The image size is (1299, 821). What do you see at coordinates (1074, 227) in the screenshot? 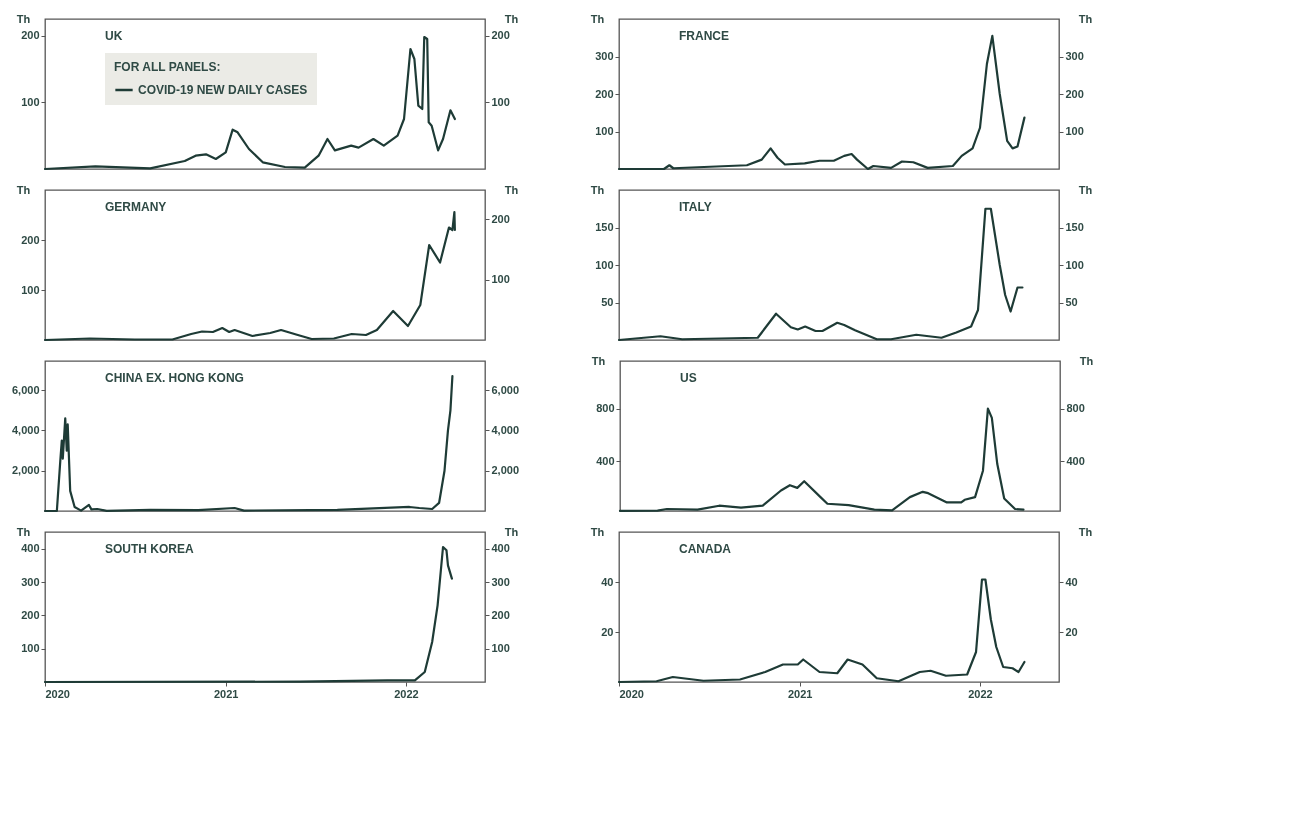
I see `y2-tick-label: 150` at bounding box center [1074, 227].